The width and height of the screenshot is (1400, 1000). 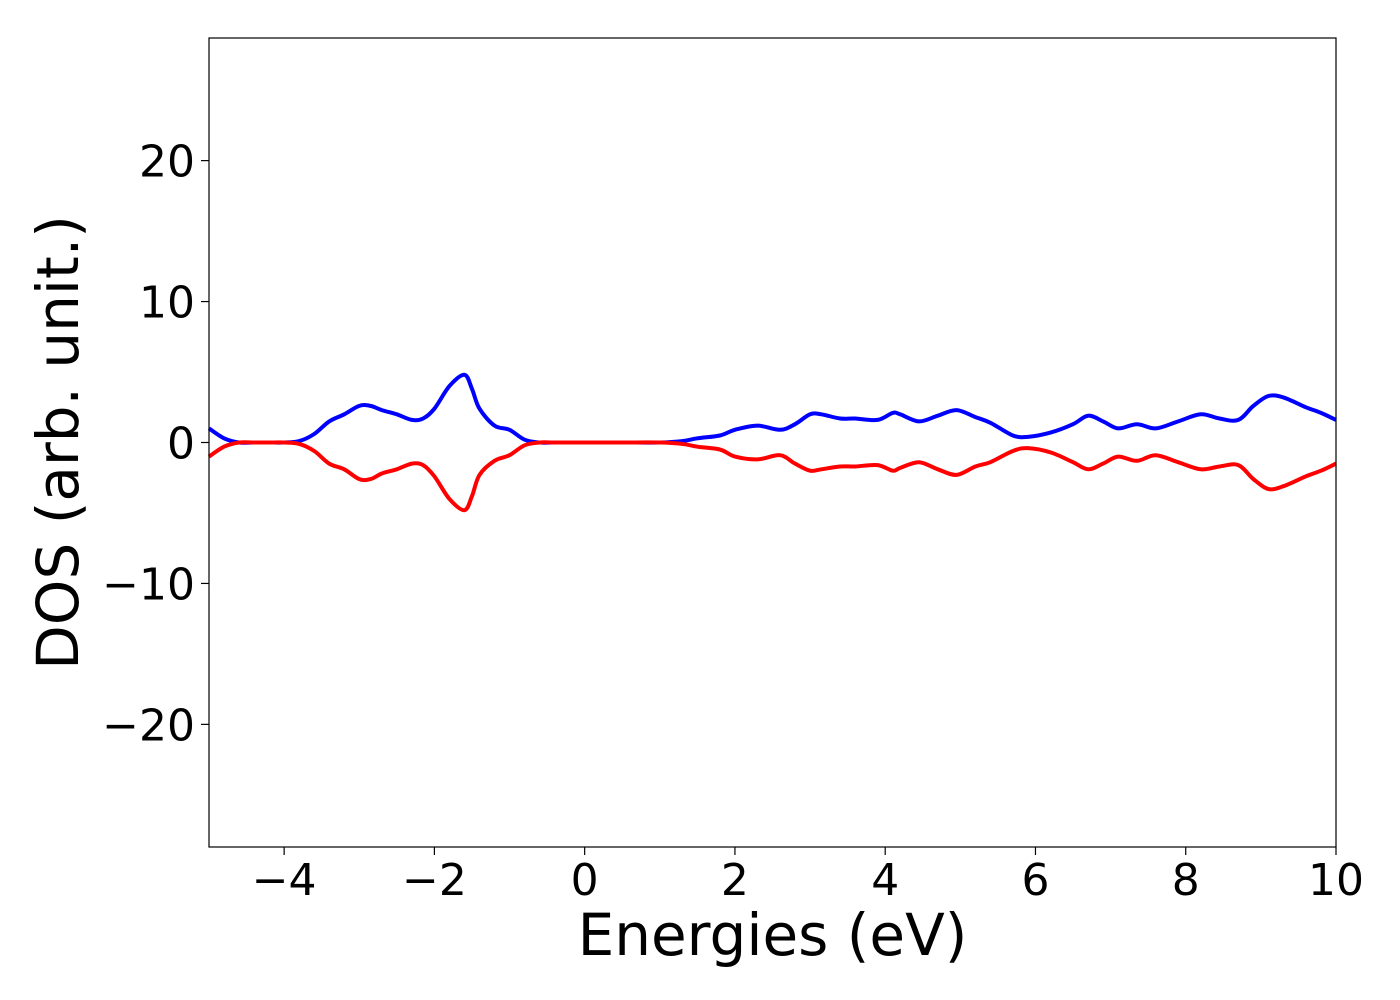 I want to click on y-tick-label: −10, so click(x=148, y=584).